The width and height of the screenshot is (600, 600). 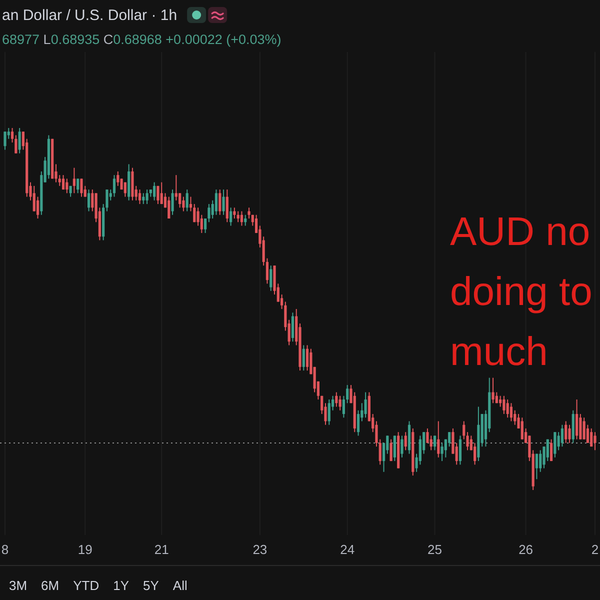 I want to click on text: 5Y, so click(x=151, y=585).